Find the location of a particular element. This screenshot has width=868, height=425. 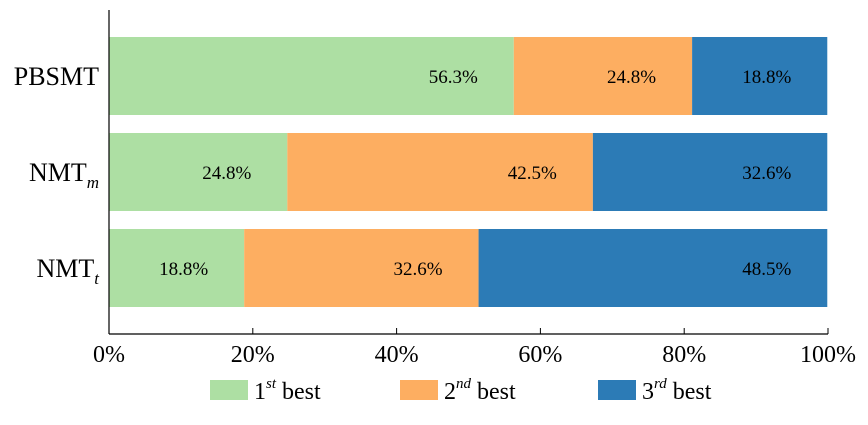

legend-label-1: 1st best is located at coordinates (287, 390).